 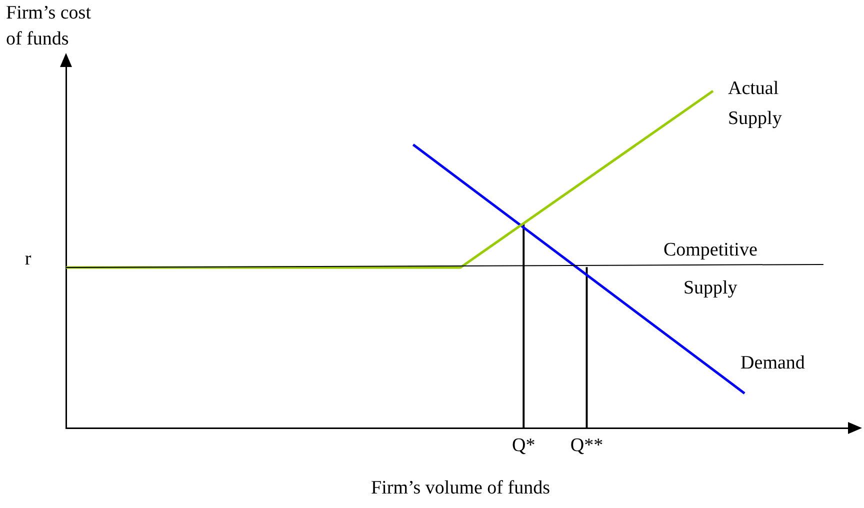 I want to click on x-axis-title: Firm’s volume of funds, so click(x=460, y=488).